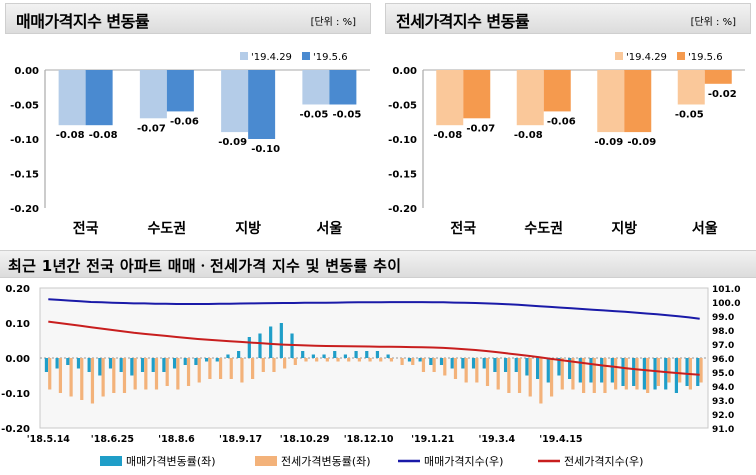  I want to click on trend-right-ytick: 92.0, so click(723, 416).